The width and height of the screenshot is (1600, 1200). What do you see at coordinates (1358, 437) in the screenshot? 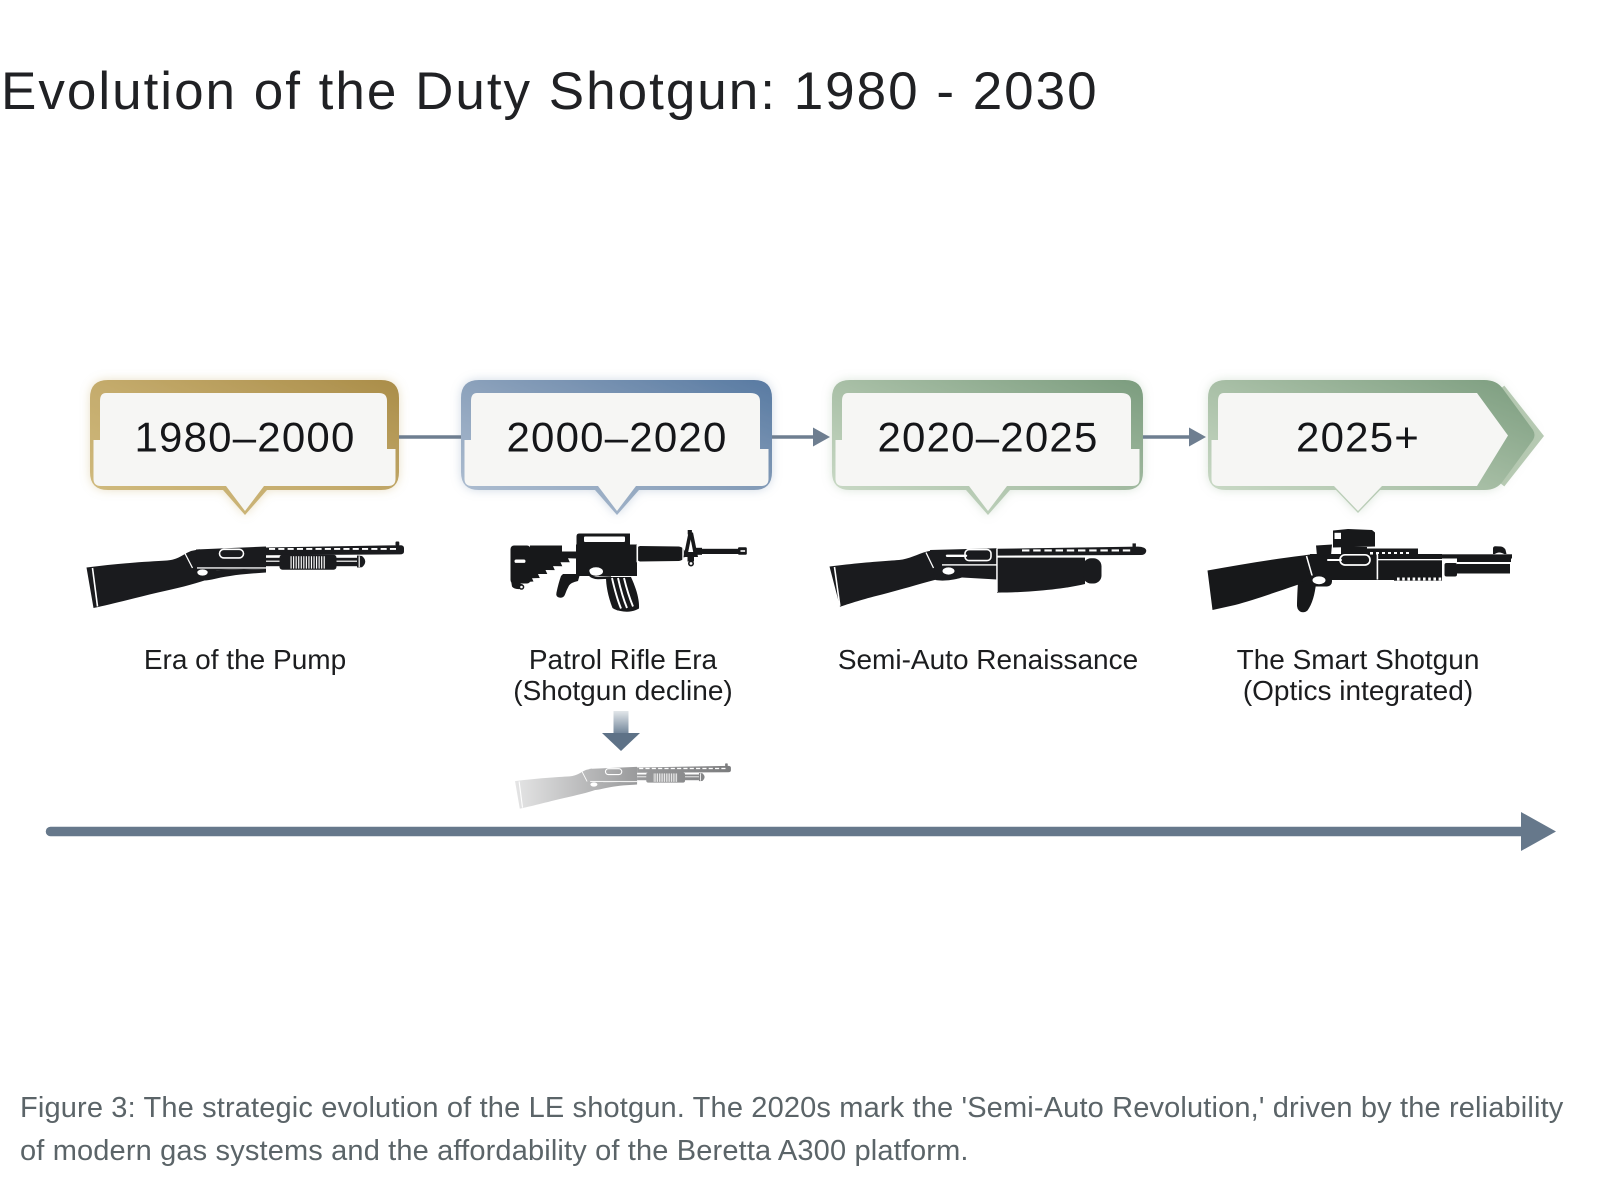
I see `svg-text: 2025+` at bounding box center [1358, 437].